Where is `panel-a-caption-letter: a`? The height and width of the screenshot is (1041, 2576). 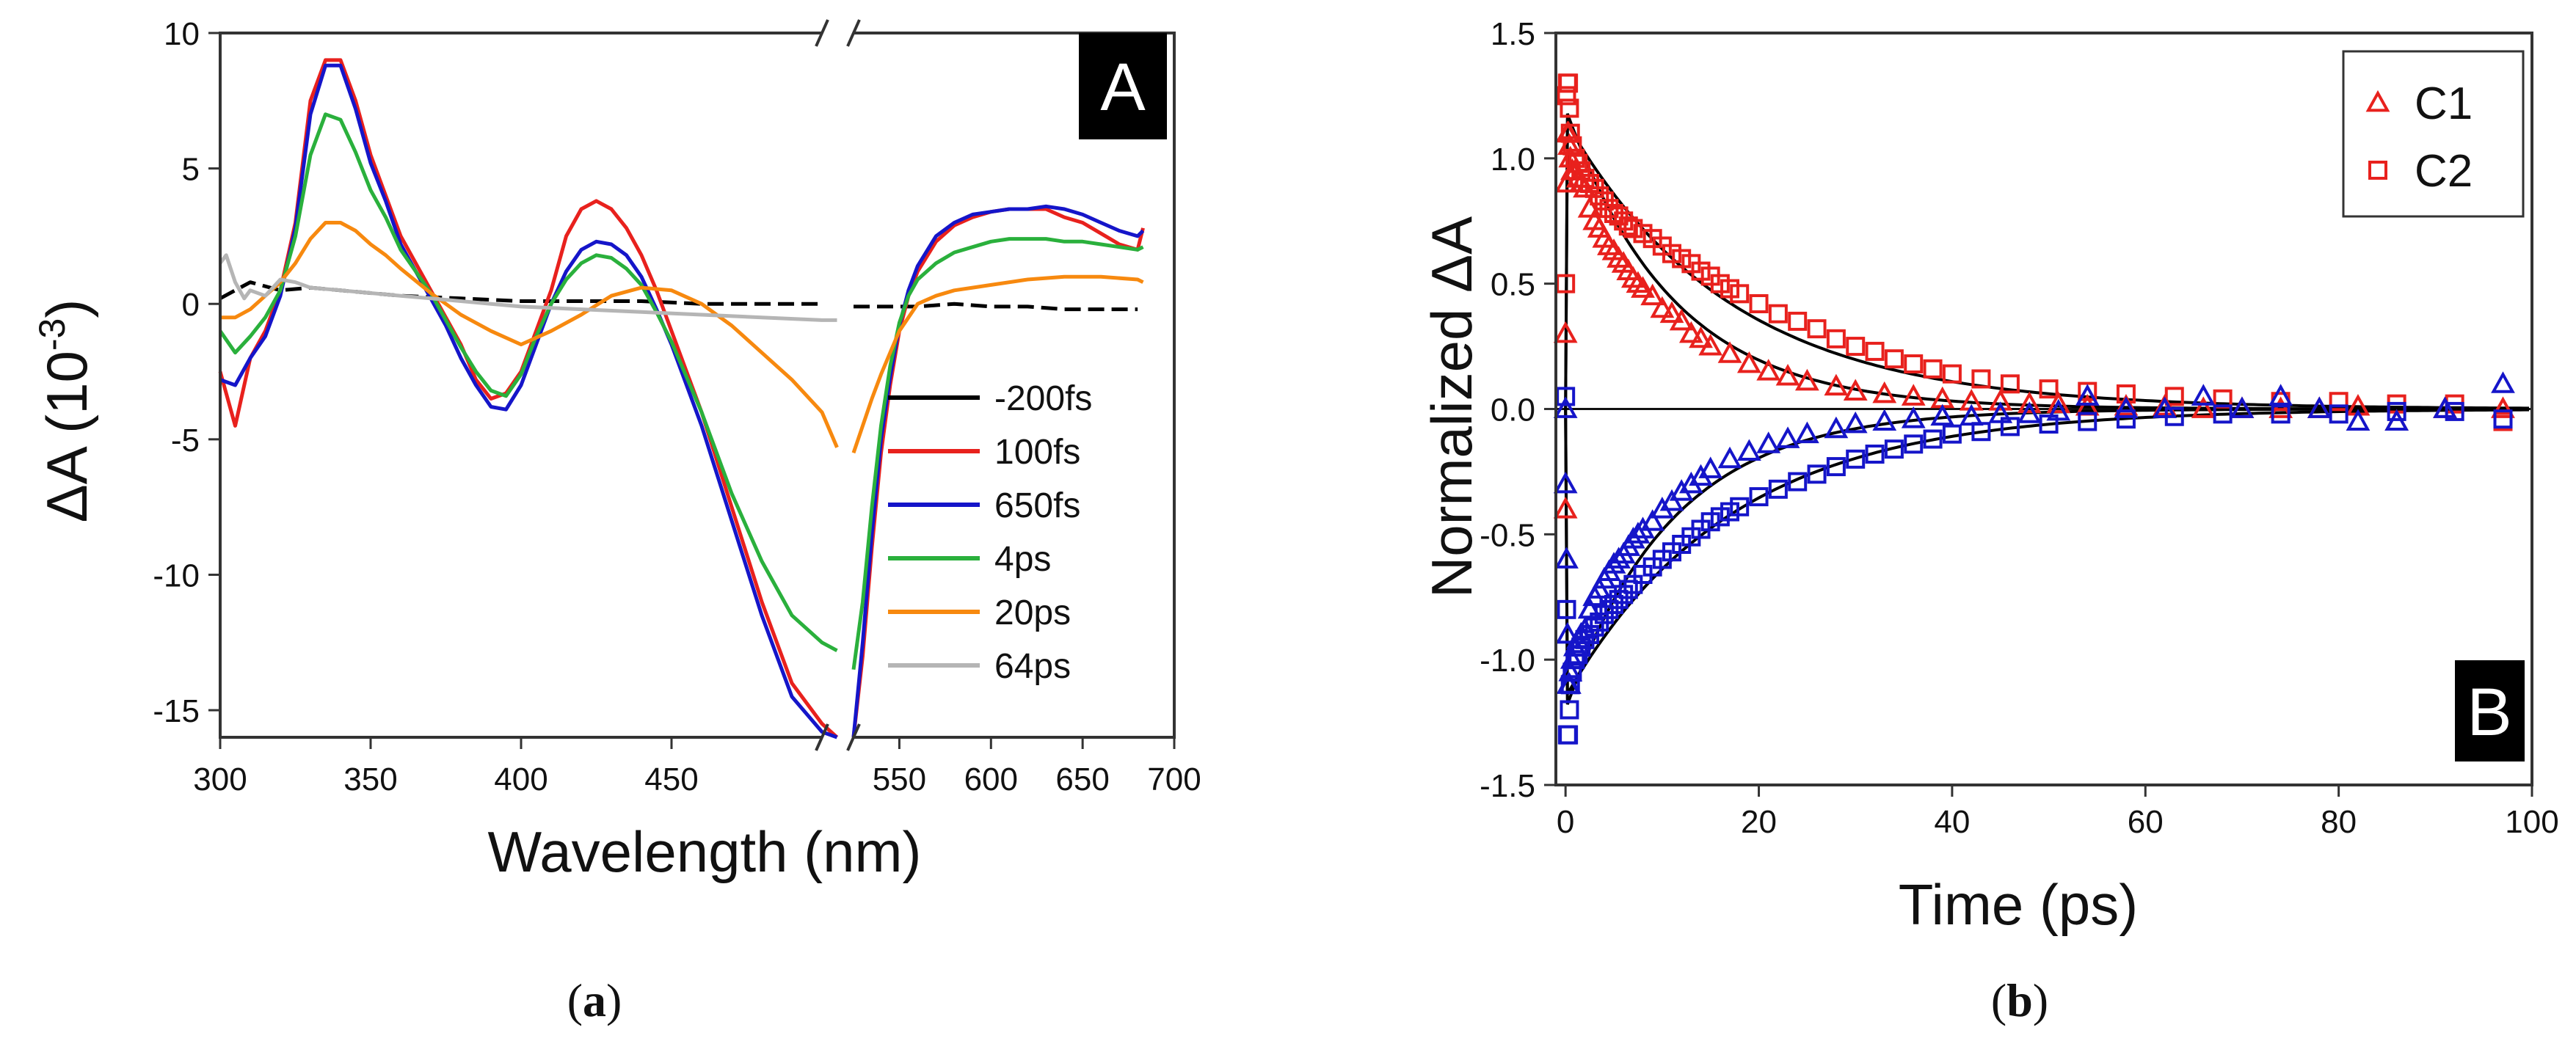
panel-a-caption-letter: a is located at coordinates (594, 1000).